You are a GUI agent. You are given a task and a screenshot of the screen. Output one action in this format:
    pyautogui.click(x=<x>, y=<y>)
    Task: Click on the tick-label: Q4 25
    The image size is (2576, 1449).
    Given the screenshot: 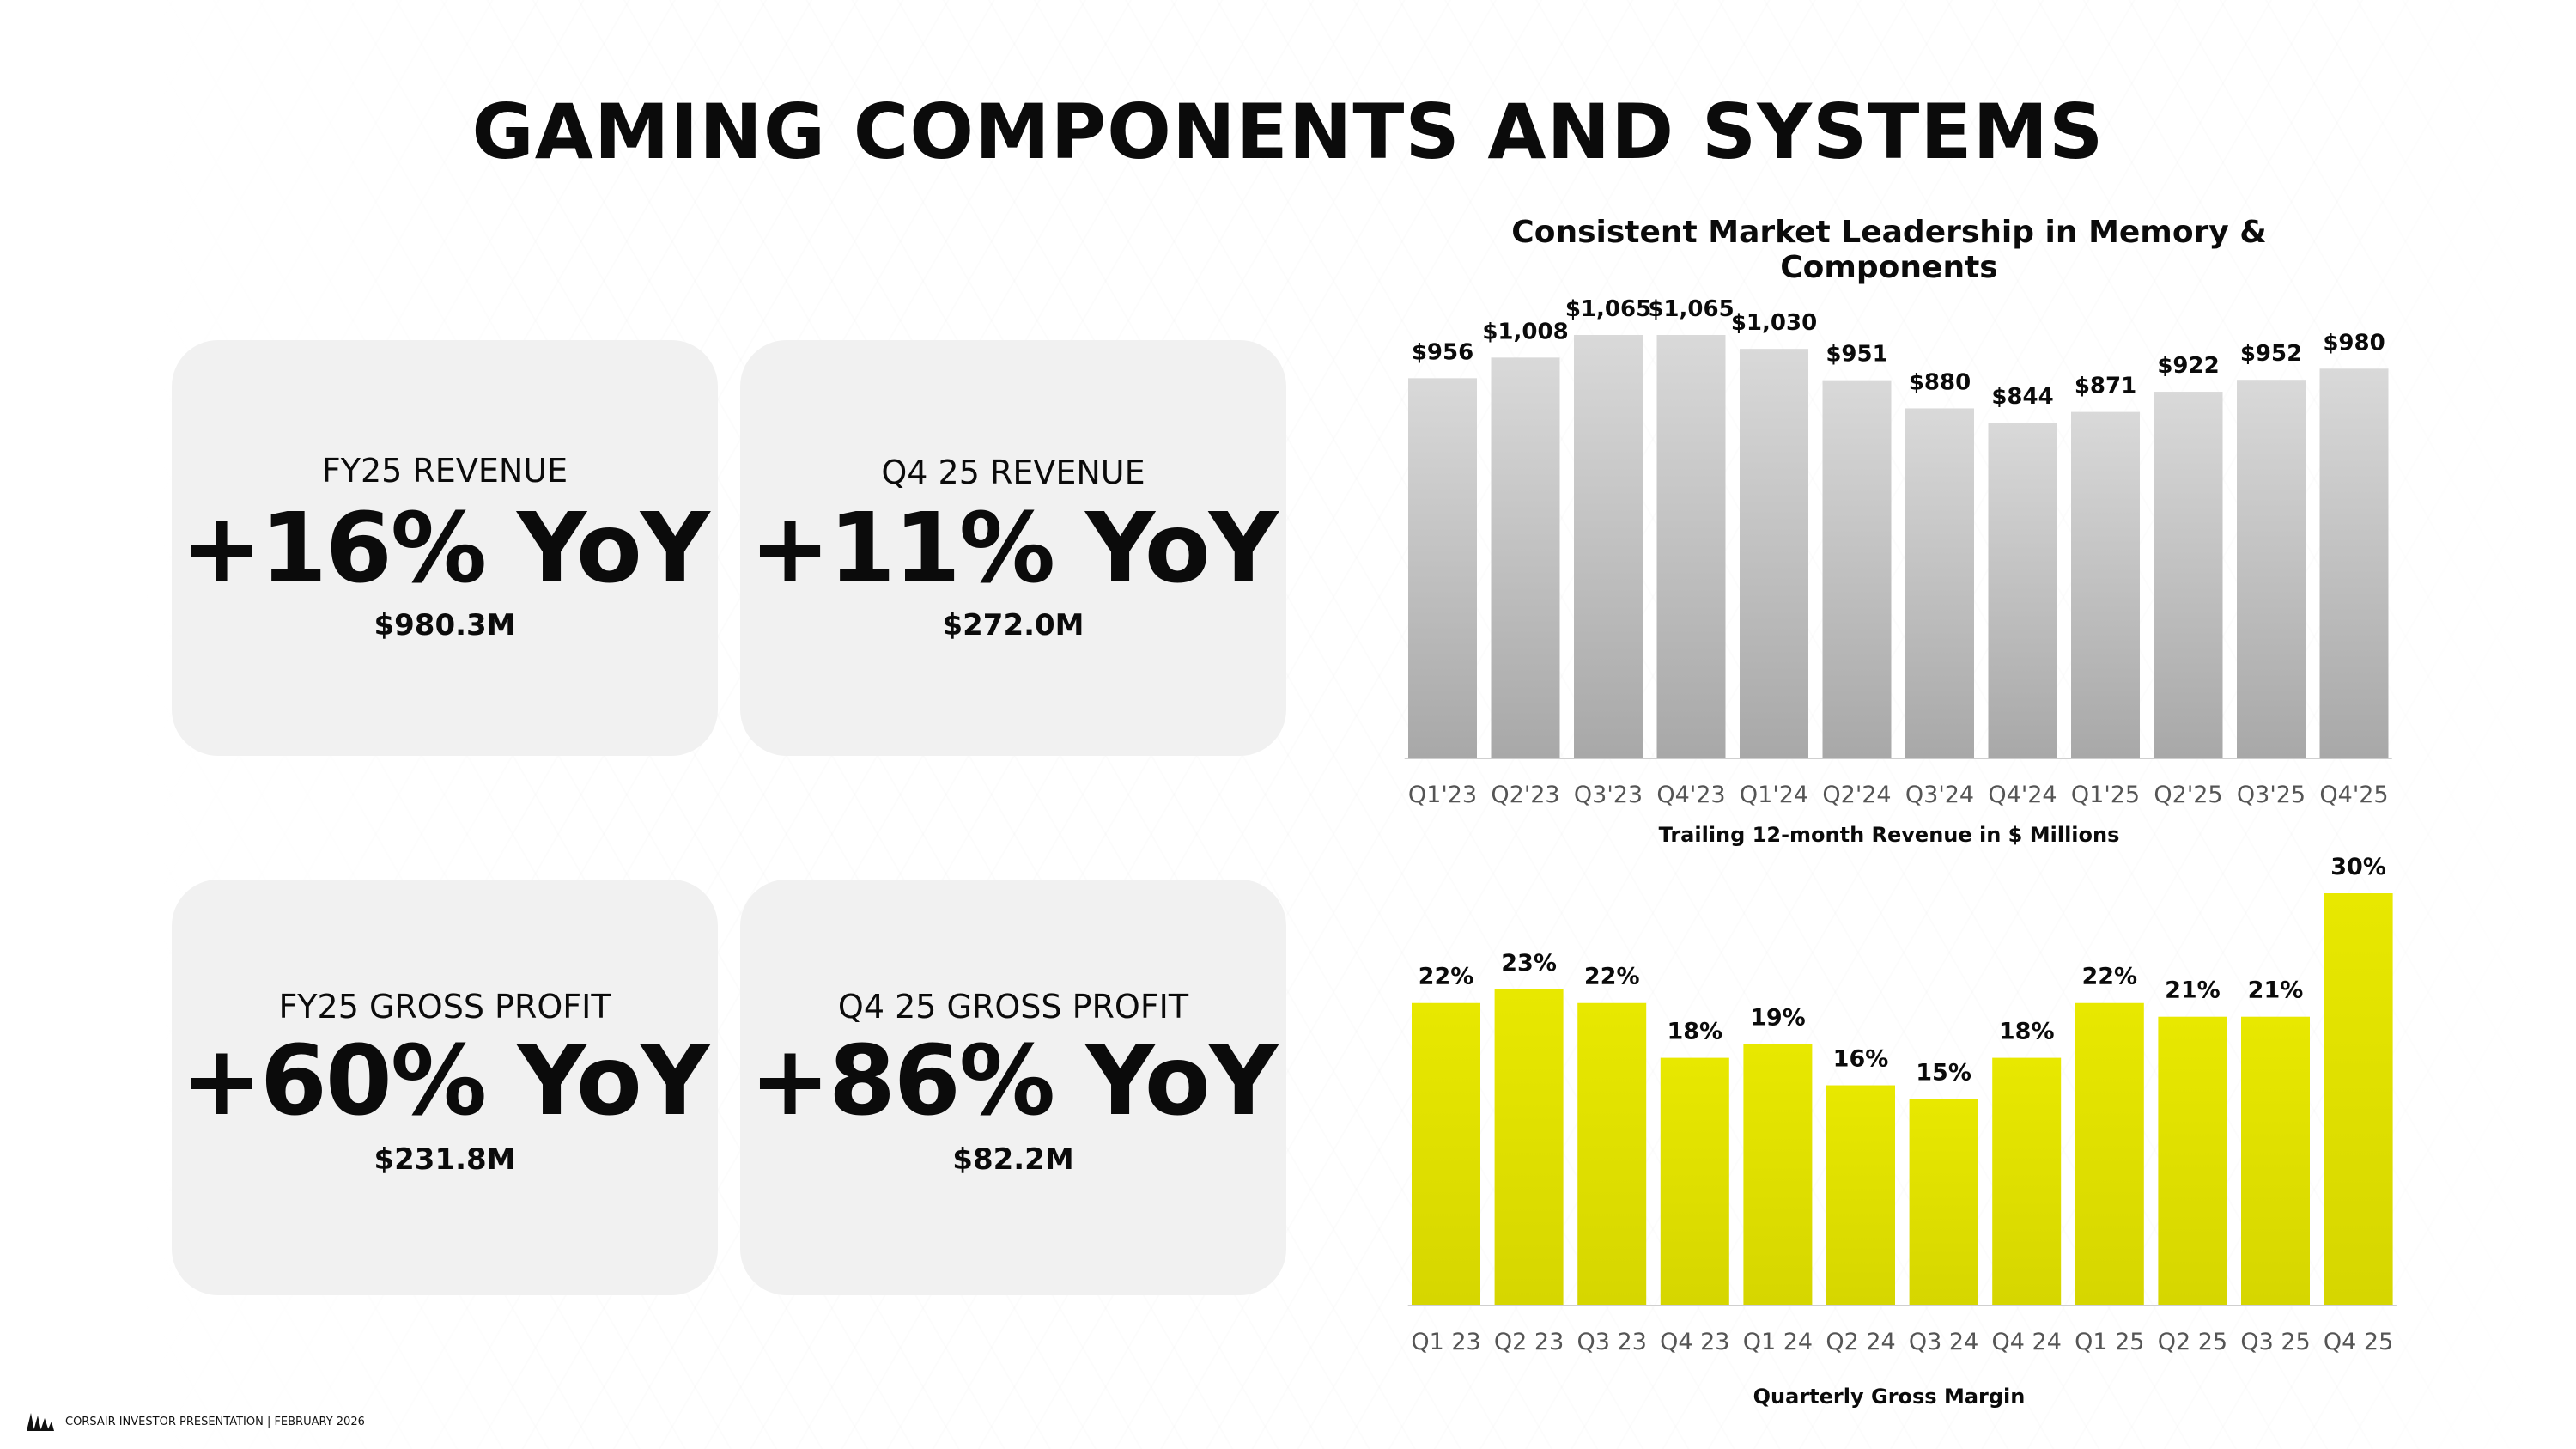 What is the action you would take?
    pyautogui.click(x=2358, y=1342)
    